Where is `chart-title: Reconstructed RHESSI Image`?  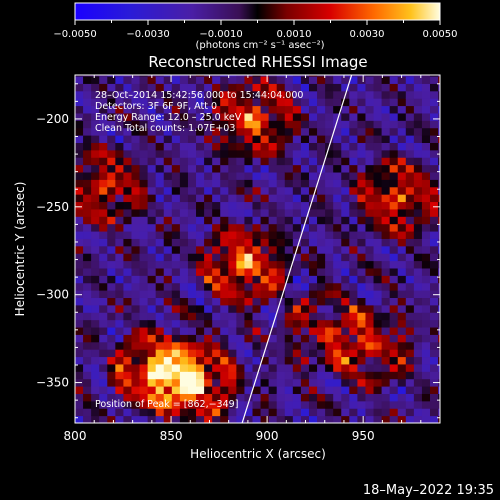
chart-title: Reconstructed RHESSI Image is located at coordinates (257, 62).